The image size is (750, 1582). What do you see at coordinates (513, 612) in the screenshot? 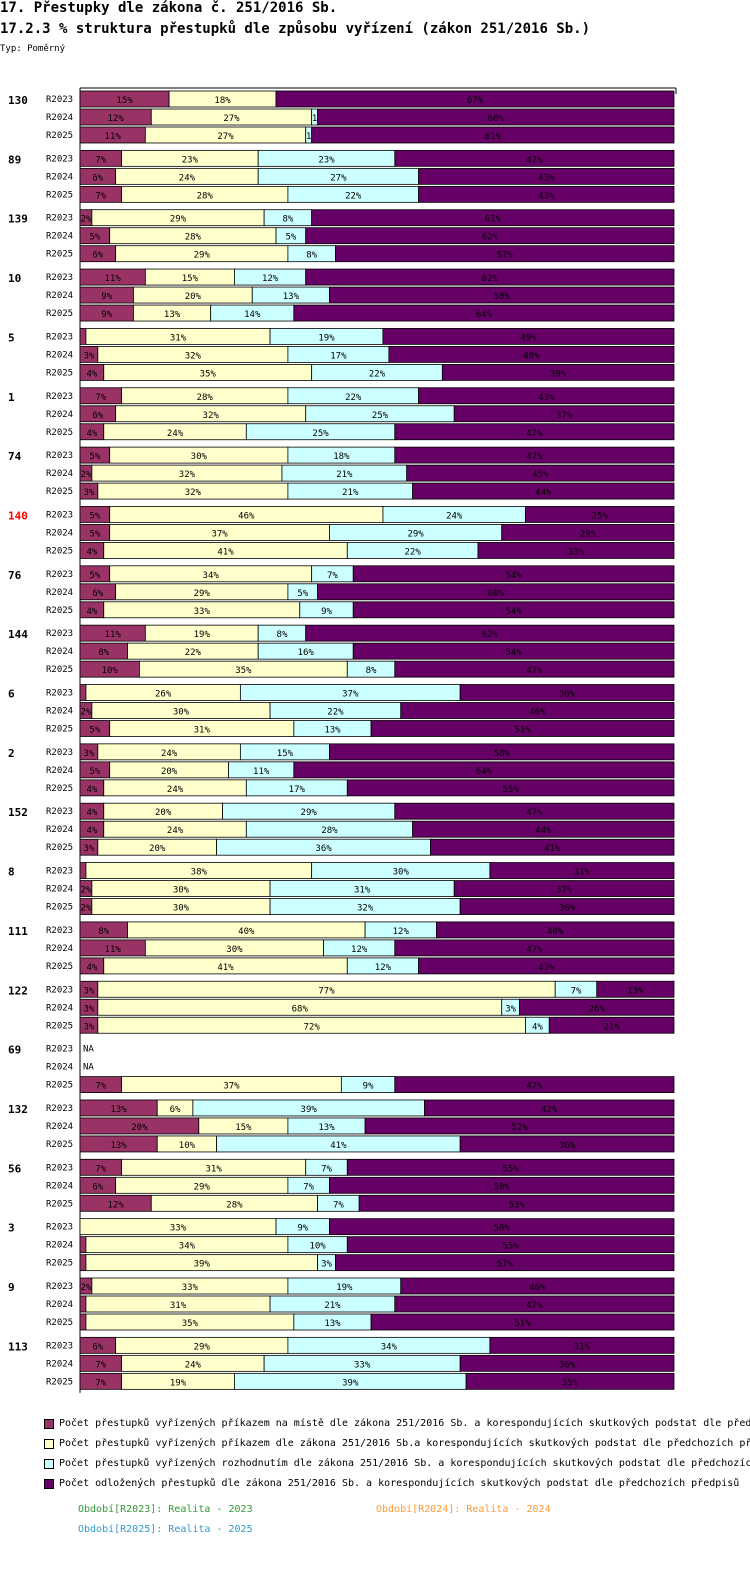
I see `bar-data-label: 54%` at bounding box center [513, 612].